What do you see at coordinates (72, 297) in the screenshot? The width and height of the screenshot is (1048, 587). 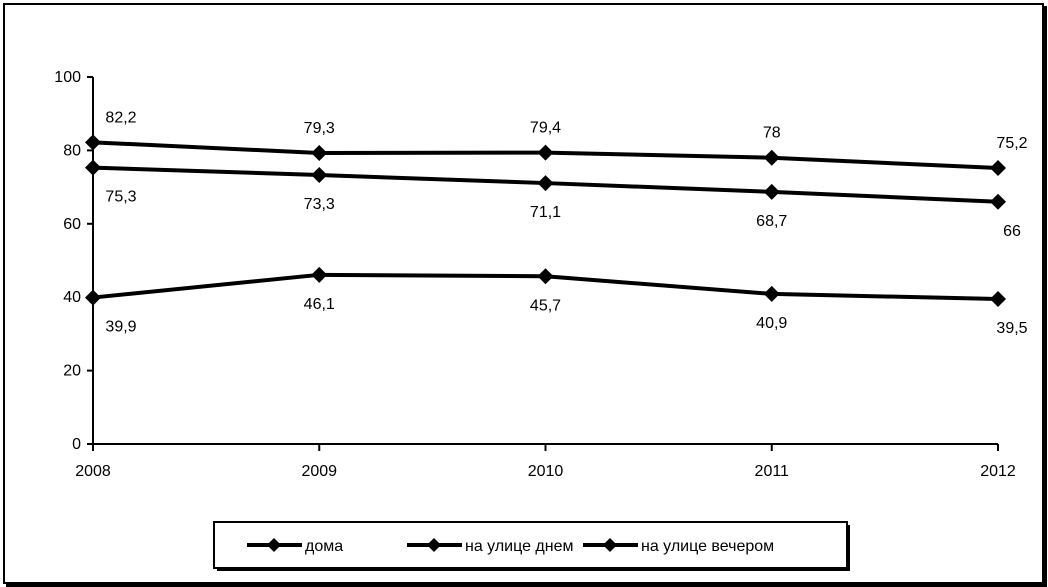 I see `y-tick-label: 40` at bounding box center [72, 297].